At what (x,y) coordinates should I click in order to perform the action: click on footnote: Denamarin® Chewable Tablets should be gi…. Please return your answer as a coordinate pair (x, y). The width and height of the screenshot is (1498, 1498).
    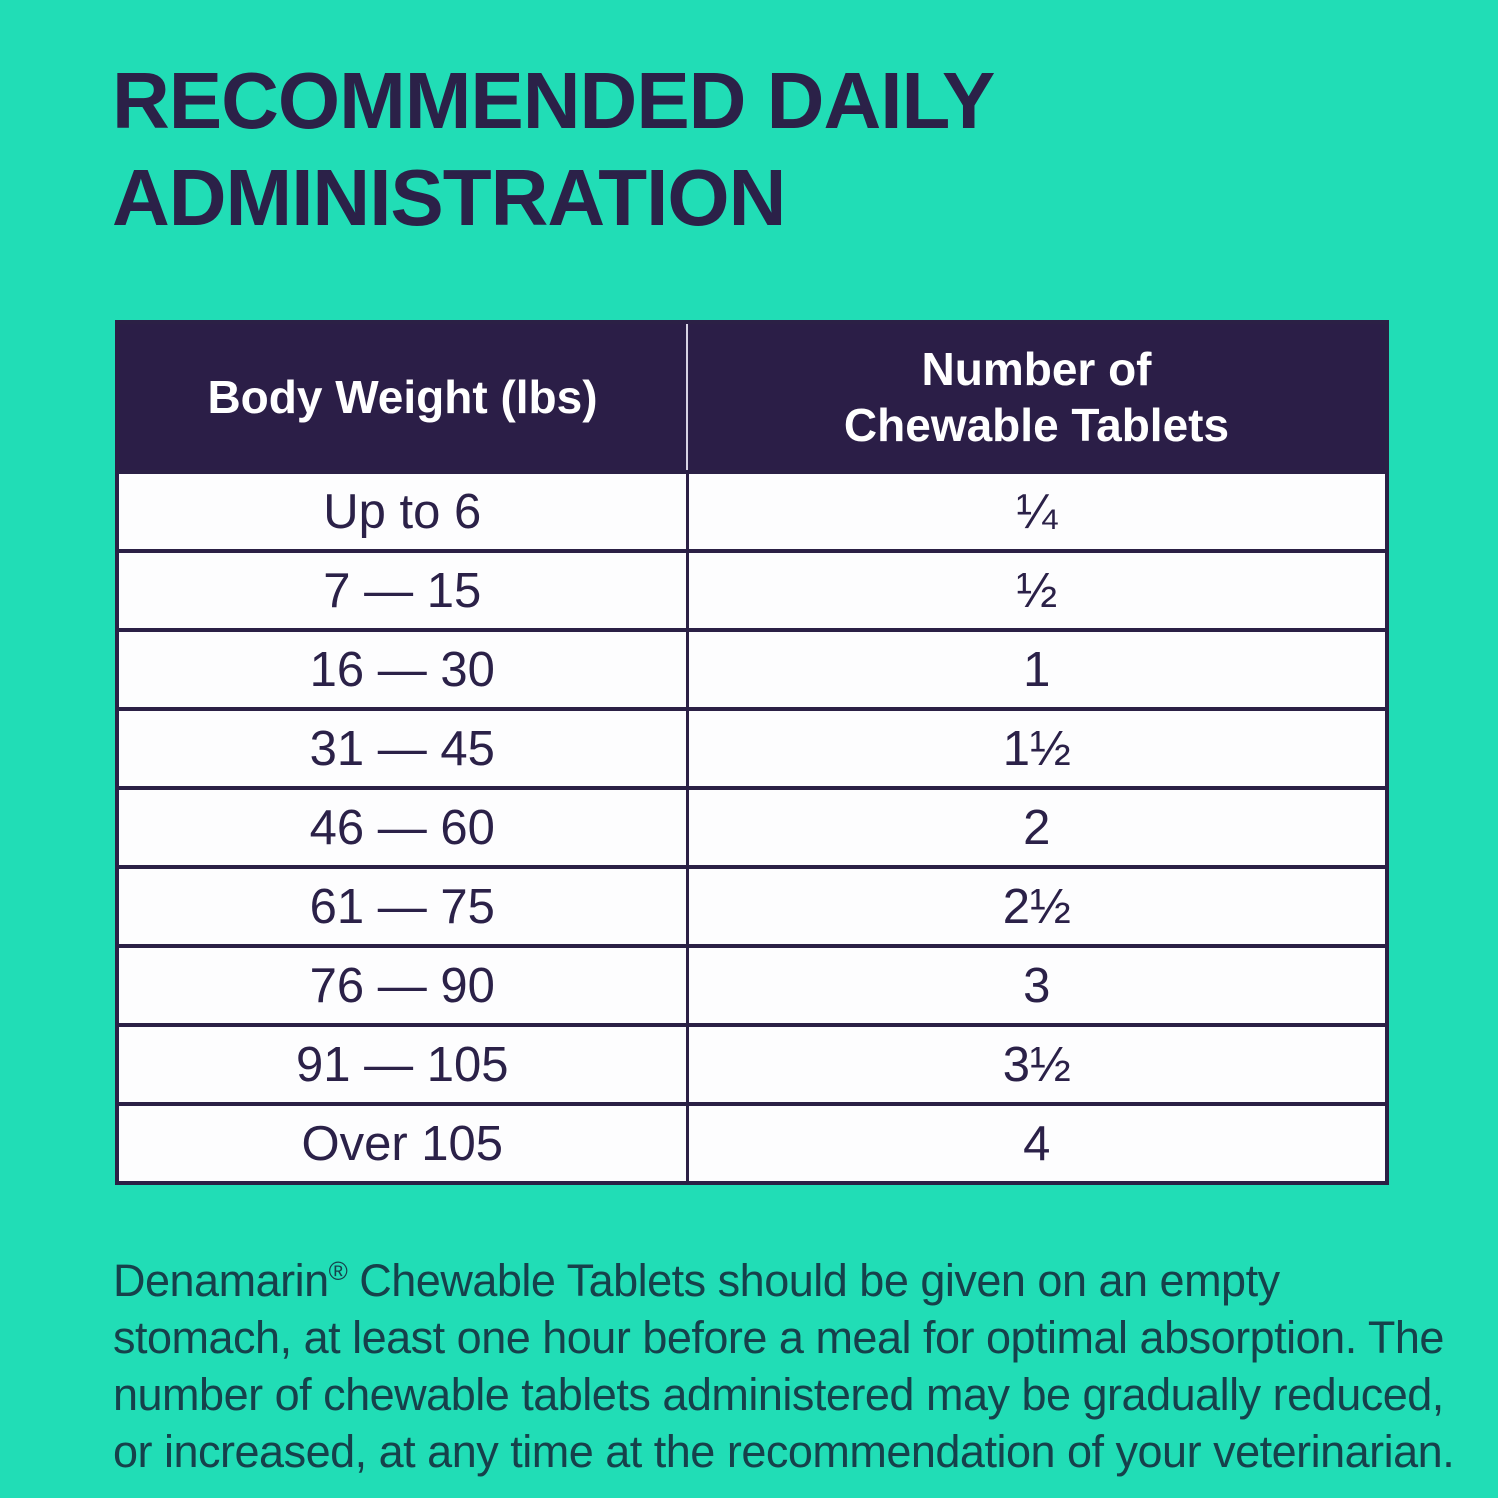
    Looking at the image, I should click on (785, 1366).